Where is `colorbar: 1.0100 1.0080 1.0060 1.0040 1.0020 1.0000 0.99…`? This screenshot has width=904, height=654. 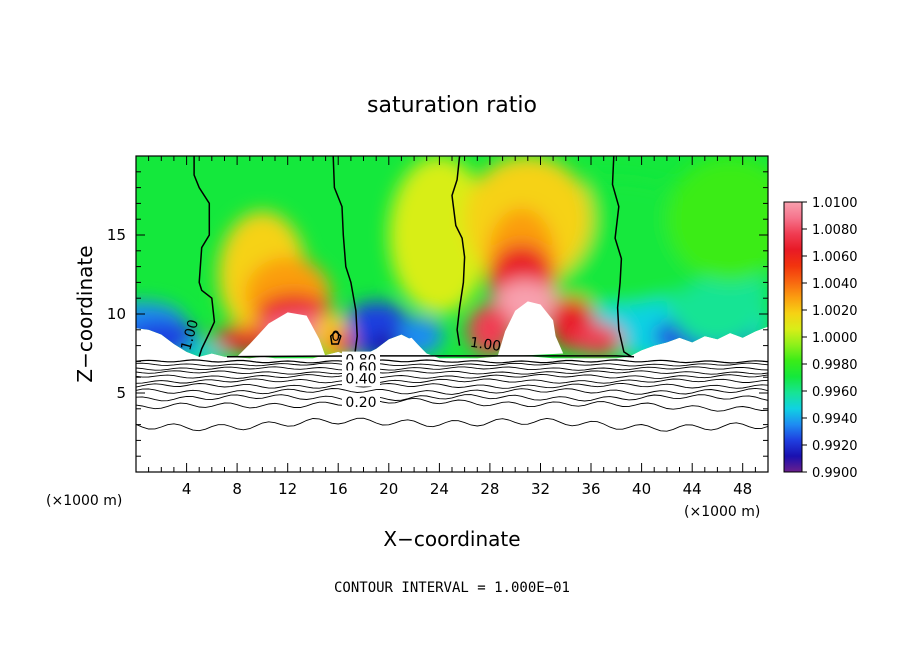
colorbar: 1.0100 1.0080 1.0060 1.0040 1.0020 1.0000 0.99… is located at coordinates (820, 338).